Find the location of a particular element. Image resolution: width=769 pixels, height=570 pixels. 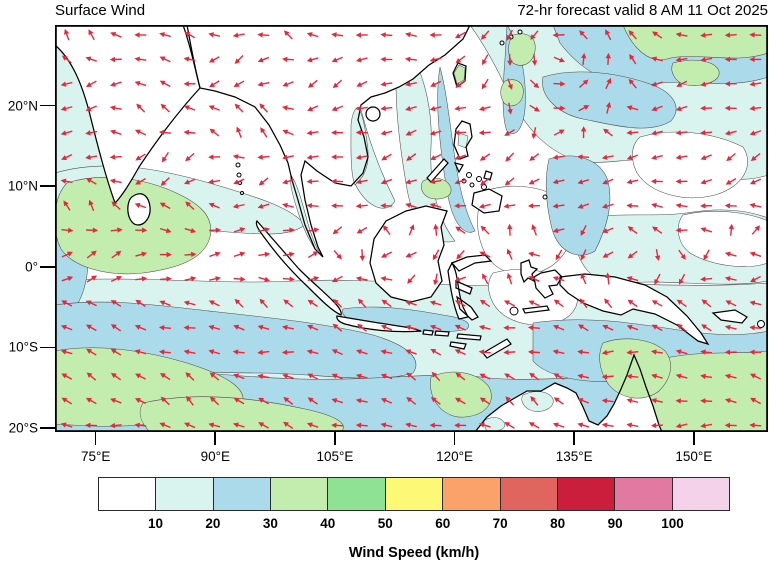

colorbar-tick-label: 50 is located at coordinates (385, 523).